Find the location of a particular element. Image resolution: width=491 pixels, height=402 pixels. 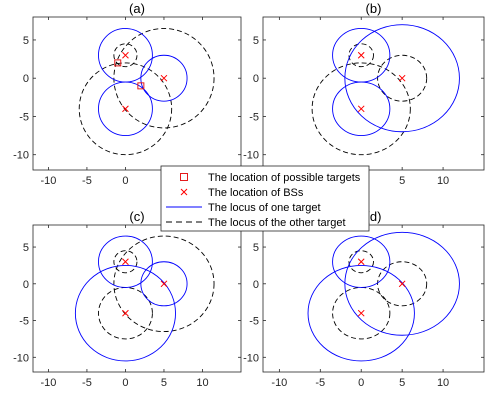

panel-title: (c) is located at coordinates (136, 216).